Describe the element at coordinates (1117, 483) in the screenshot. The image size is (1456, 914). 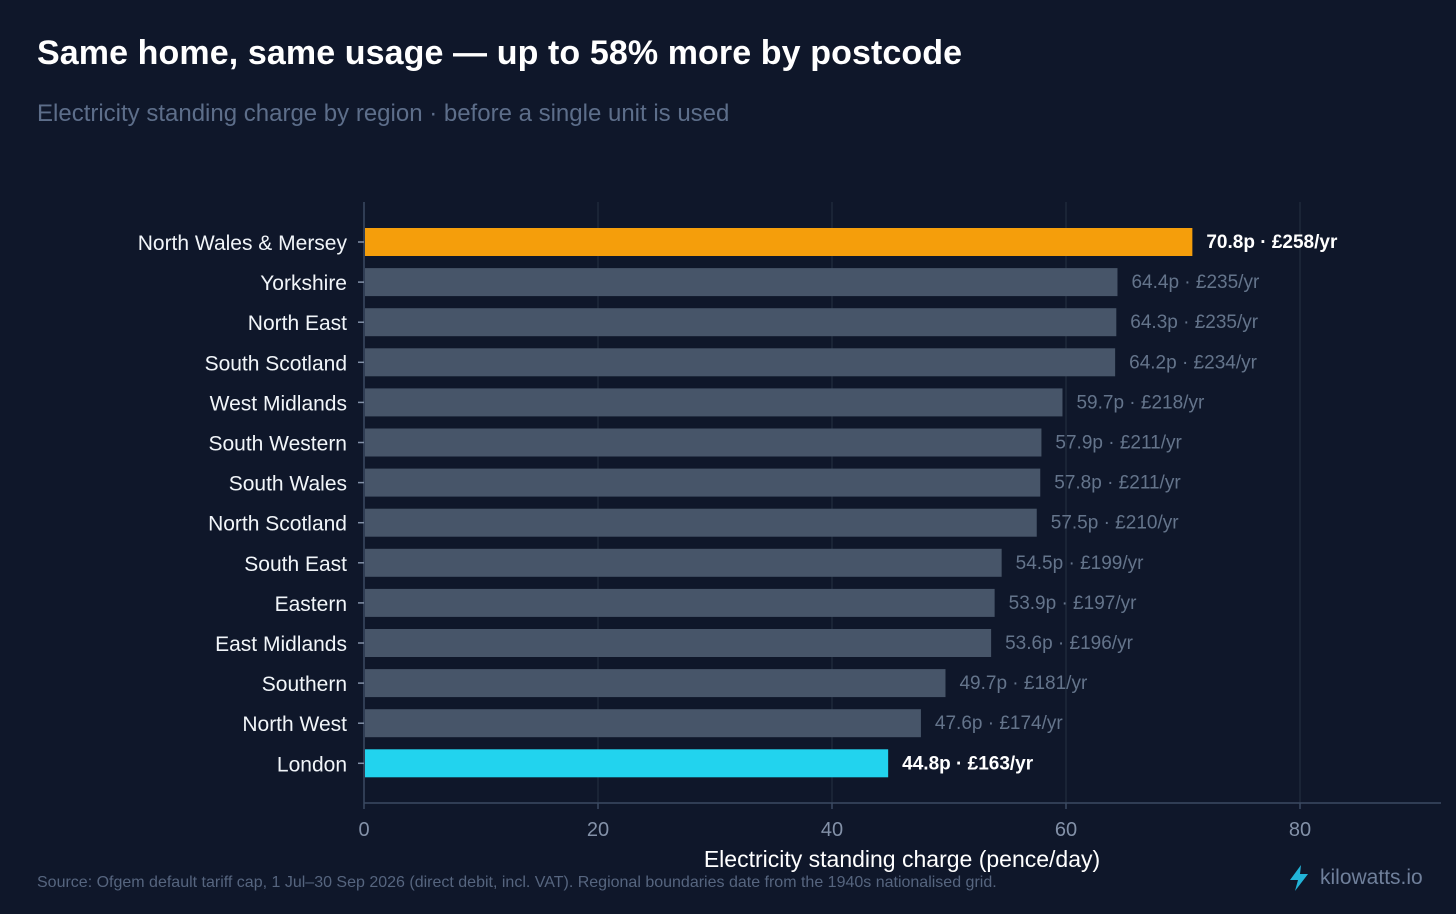
I see `value-label: 57.8p · £211/yr` at that location.